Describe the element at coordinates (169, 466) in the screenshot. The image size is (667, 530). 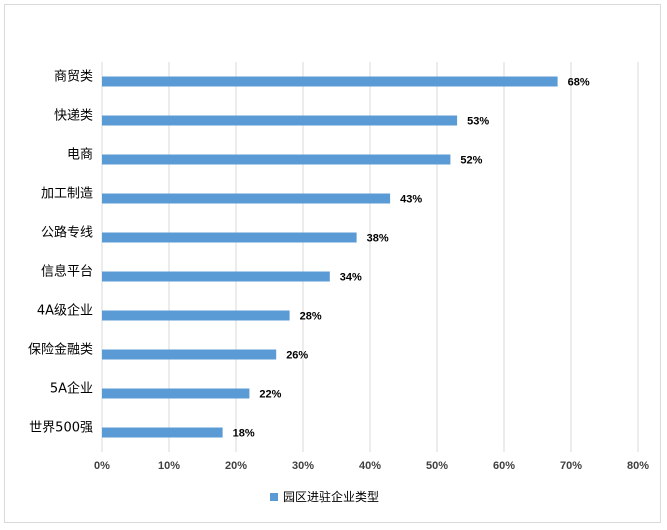
I see `x-tick-label: 10%` at that location.